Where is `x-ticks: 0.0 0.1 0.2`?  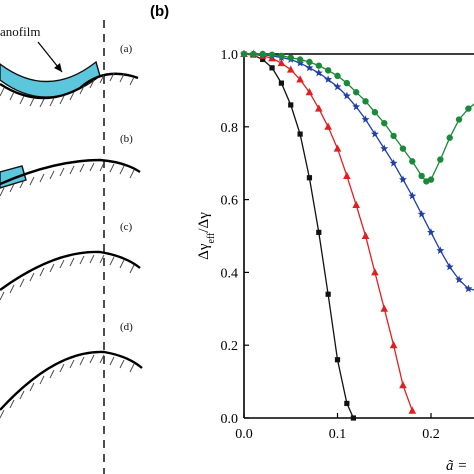 x-ticks: 0.0 0.1 0.2 is located at coordinates (337, 427).